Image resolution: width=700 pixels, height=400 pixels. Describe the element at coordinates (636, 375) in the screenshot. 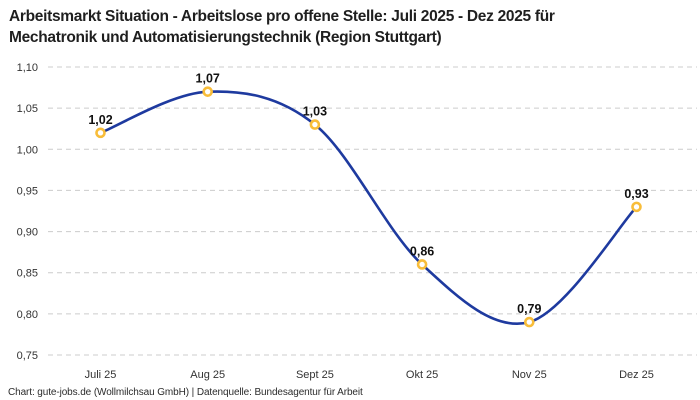

I see `x-tick-label: Dez 25` at that location.